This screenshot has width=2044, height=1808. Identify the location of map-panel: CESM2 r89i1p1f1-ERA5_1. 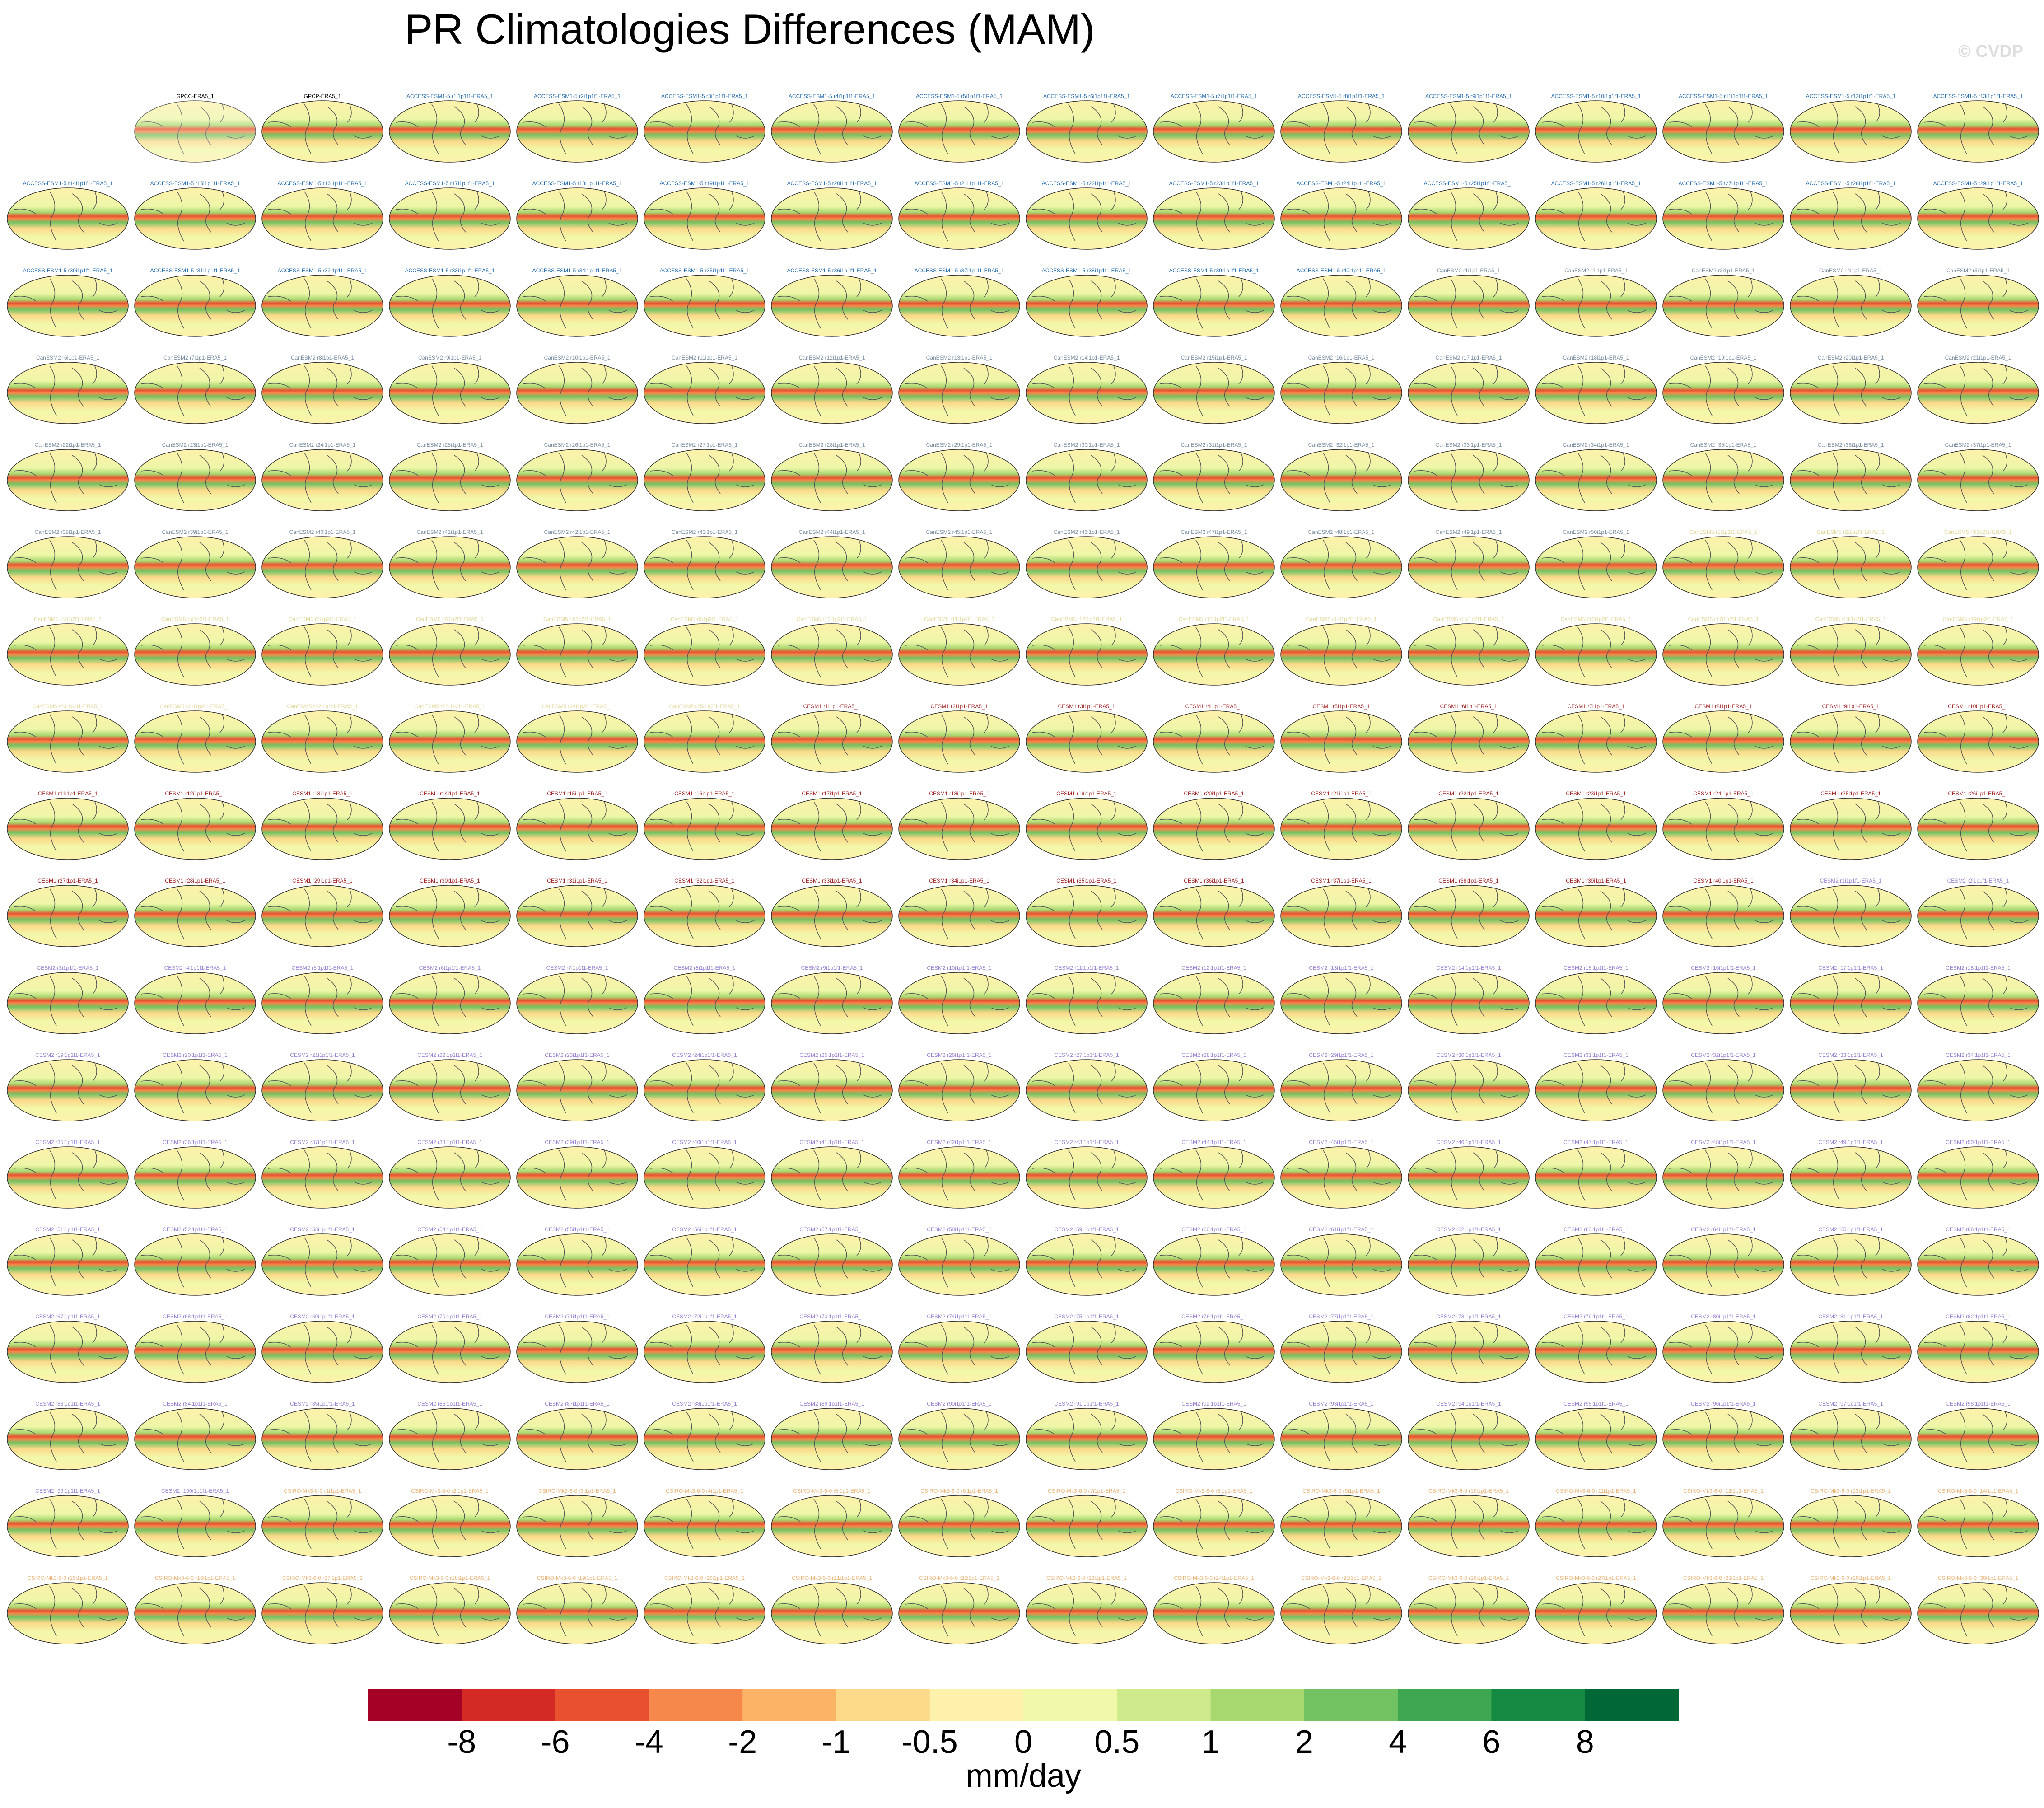
(831, 1435).